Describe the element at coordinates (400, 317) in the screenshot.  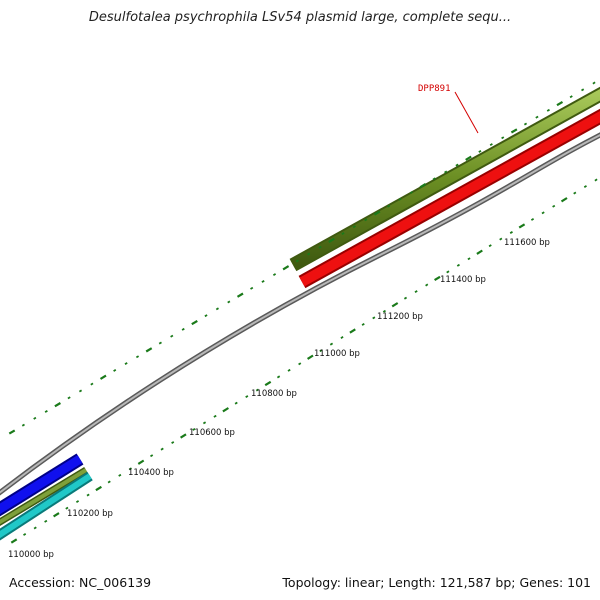
I see `ruler-label-111200: 111200 bp` at that location.